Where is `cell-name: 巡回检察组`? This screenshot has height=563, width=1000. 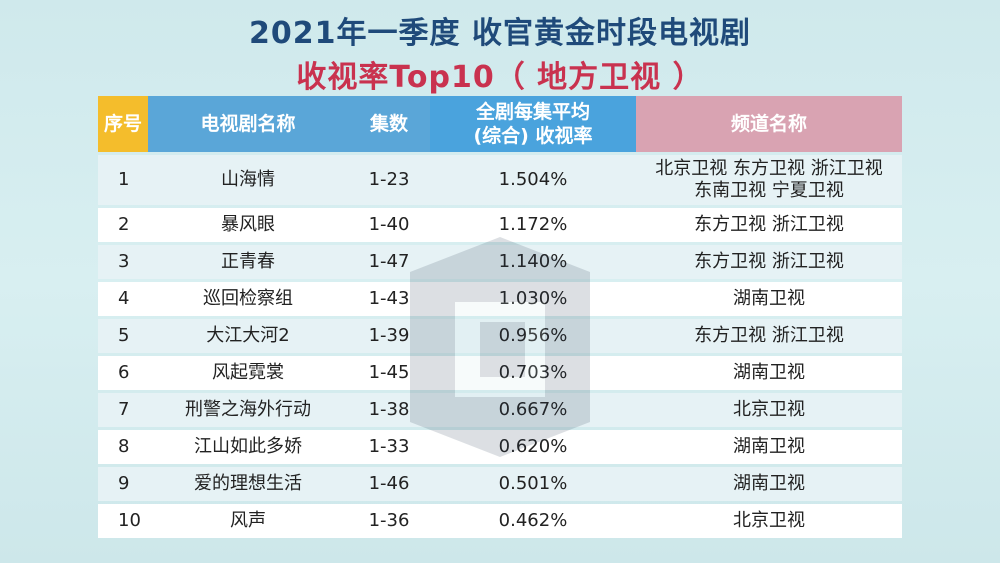 cell-name: 巡回检察组 is located at coordinates (248, 299).